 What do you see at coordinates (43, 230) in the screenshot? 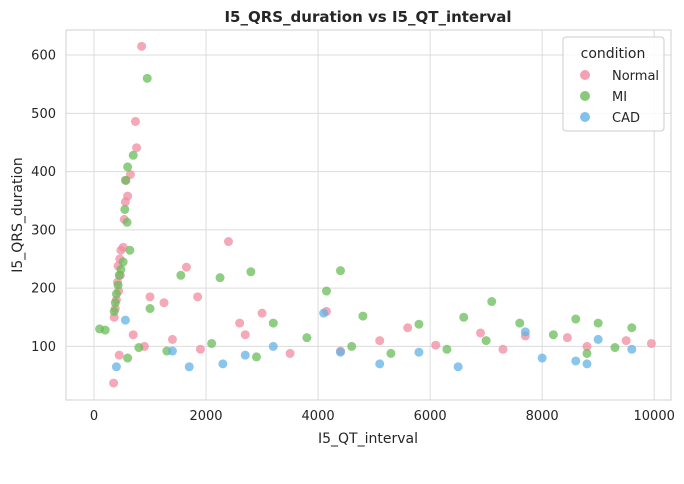
I see `y-tick-label: 300` at bounding box center [43, 230].